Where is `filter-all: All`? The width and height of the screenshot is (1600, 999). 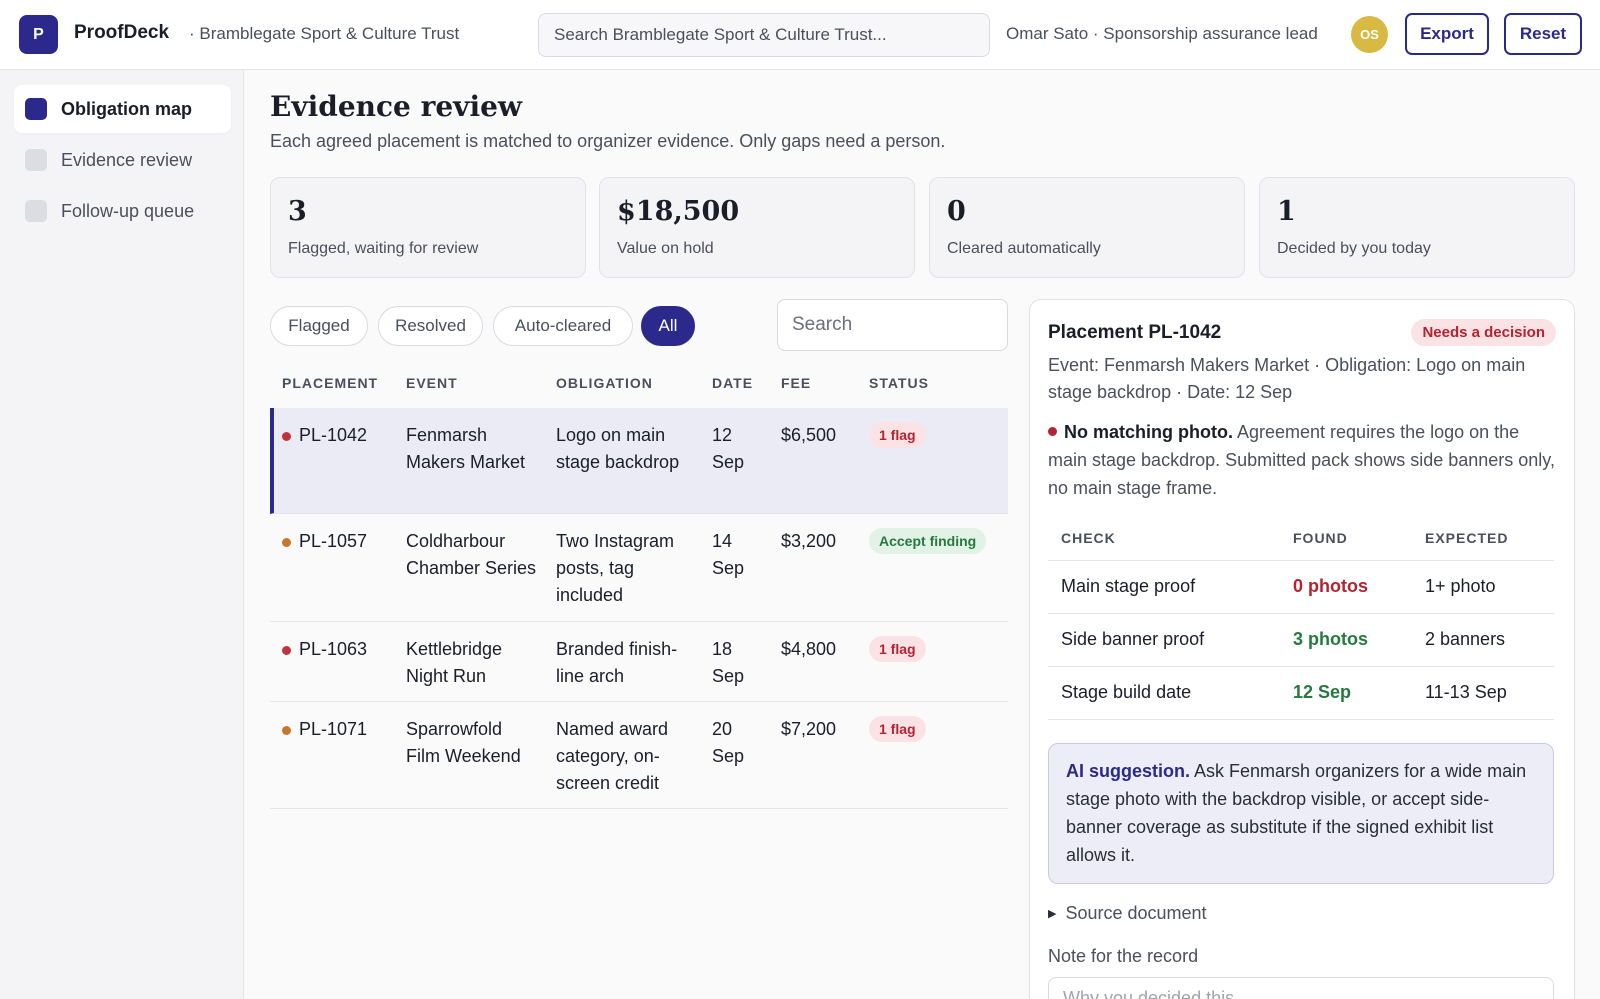 filter-all: All is located at coordinates (668, 326).